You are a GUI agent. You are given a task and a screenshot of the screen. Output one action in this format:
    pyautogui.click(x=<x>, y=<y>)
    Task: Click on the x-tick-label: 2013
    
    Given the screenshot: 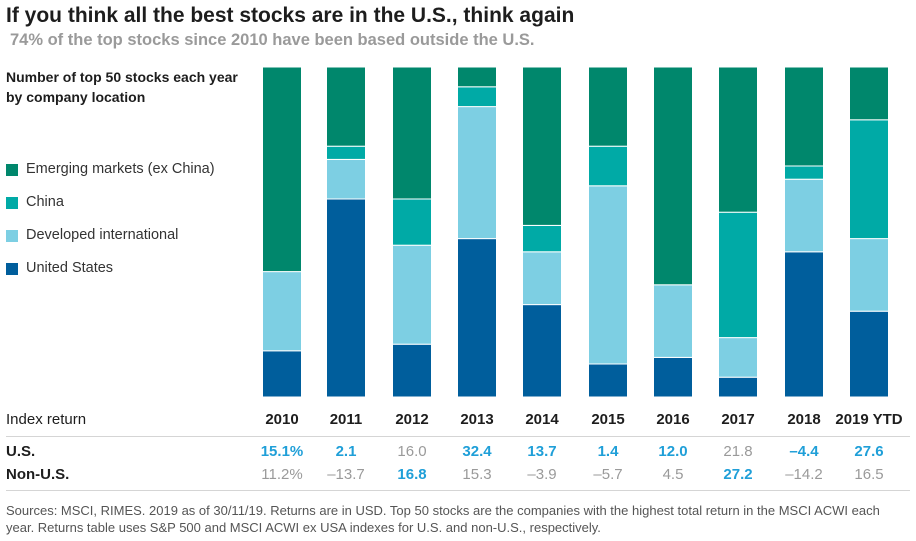 What is the action you would take?
    pyautogui.click(x=477, y=419)
    